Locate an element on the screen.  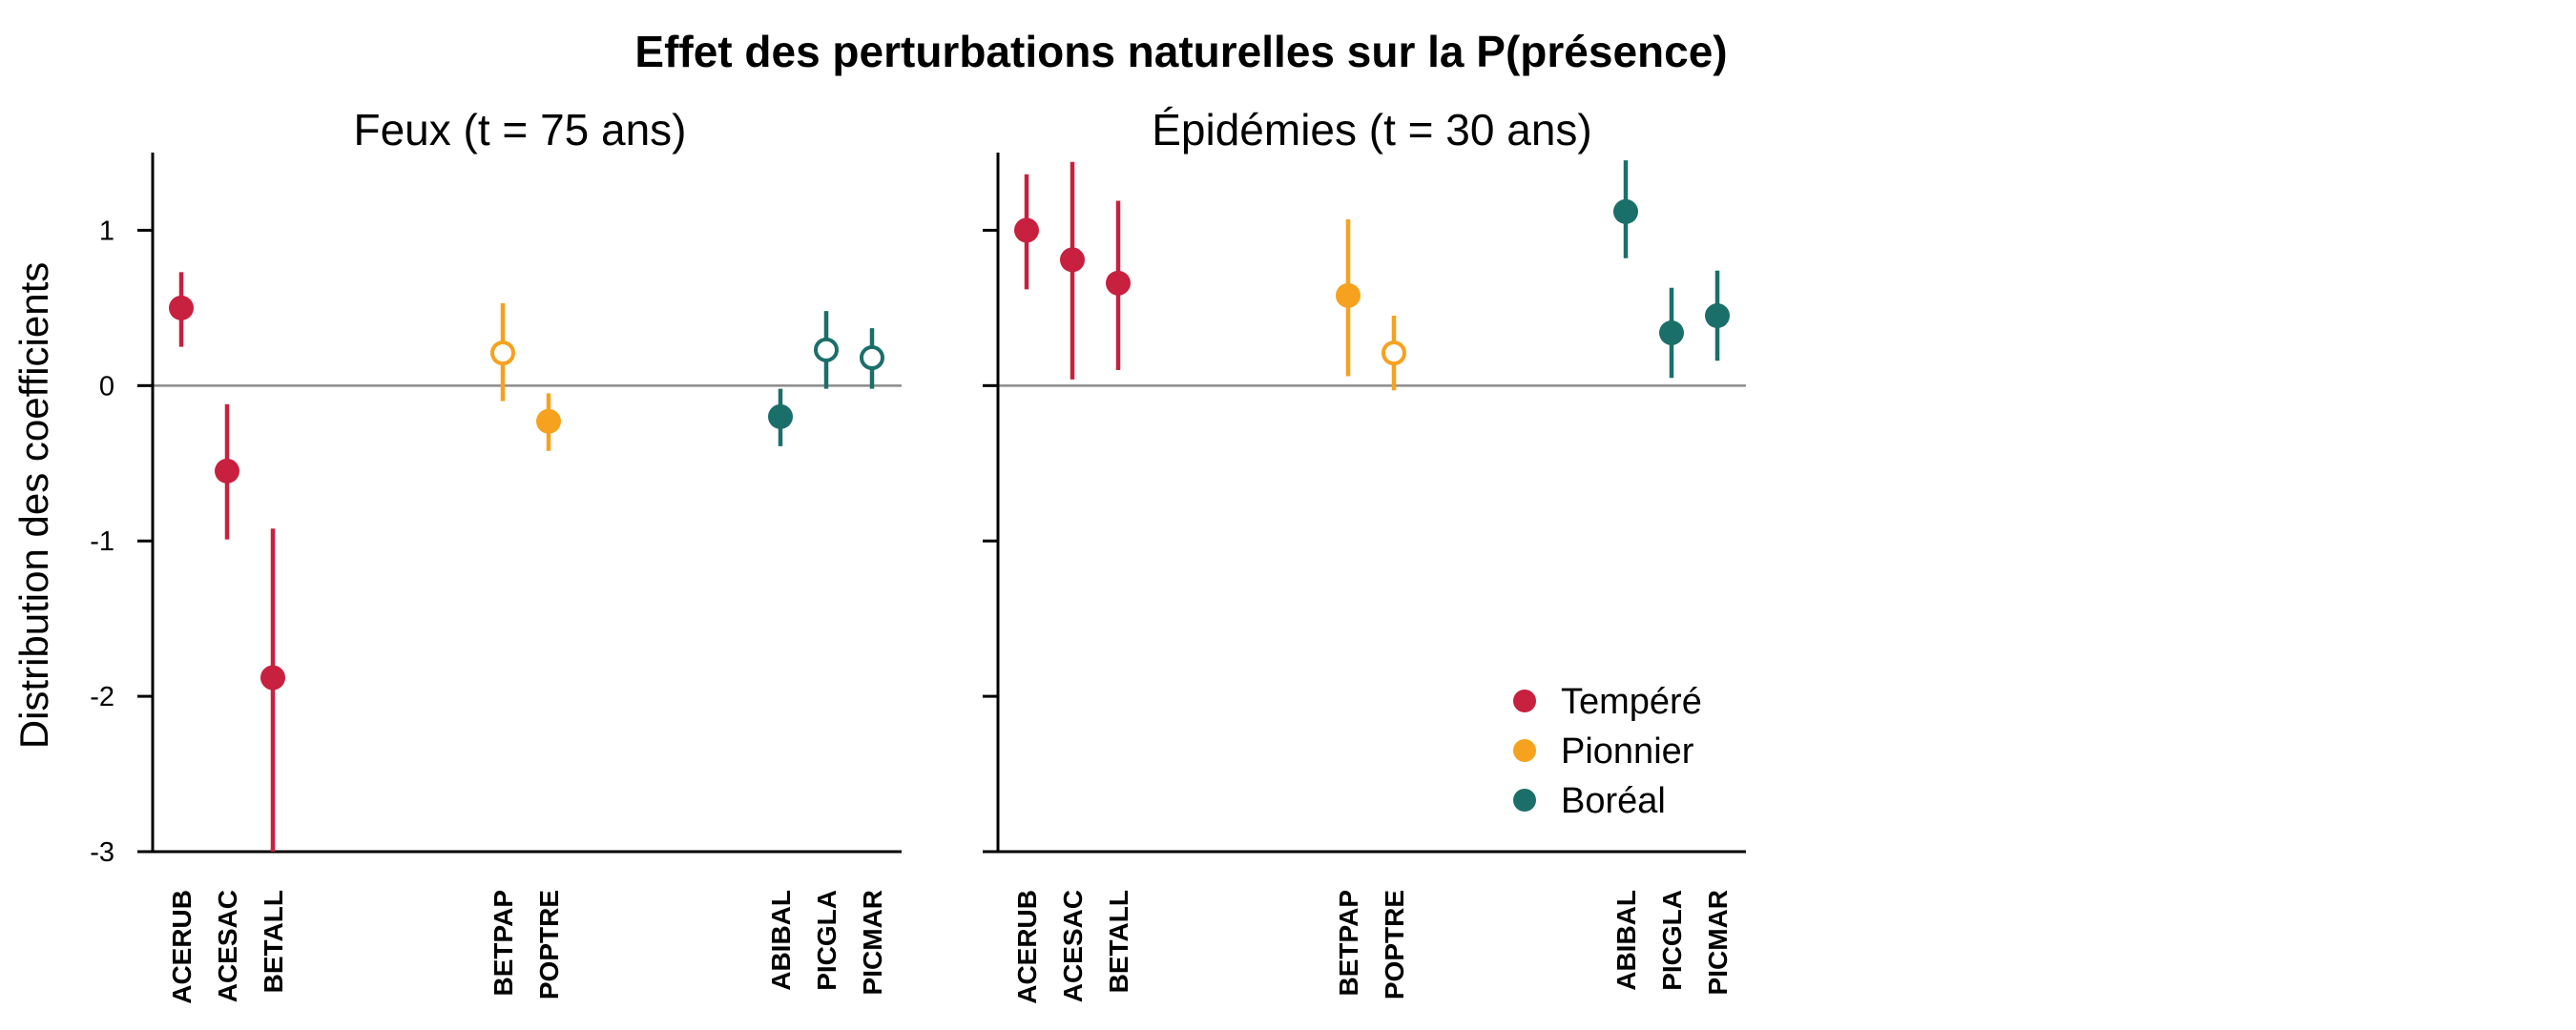
legend-item: Boréal is located at coordinates (1589, 801).